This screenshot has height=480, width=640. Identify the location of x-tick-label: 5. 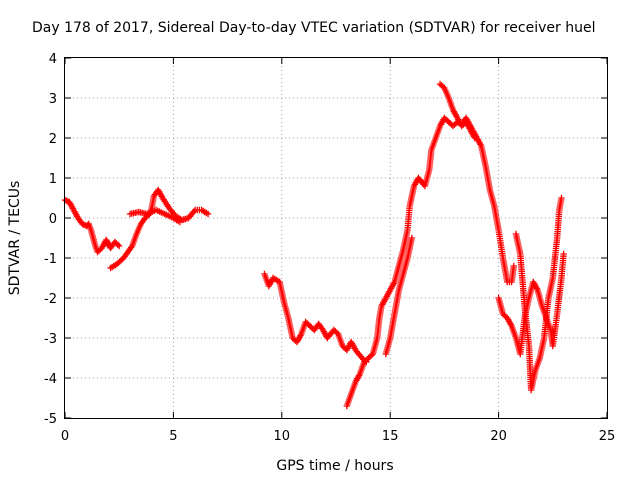
(173, 436).